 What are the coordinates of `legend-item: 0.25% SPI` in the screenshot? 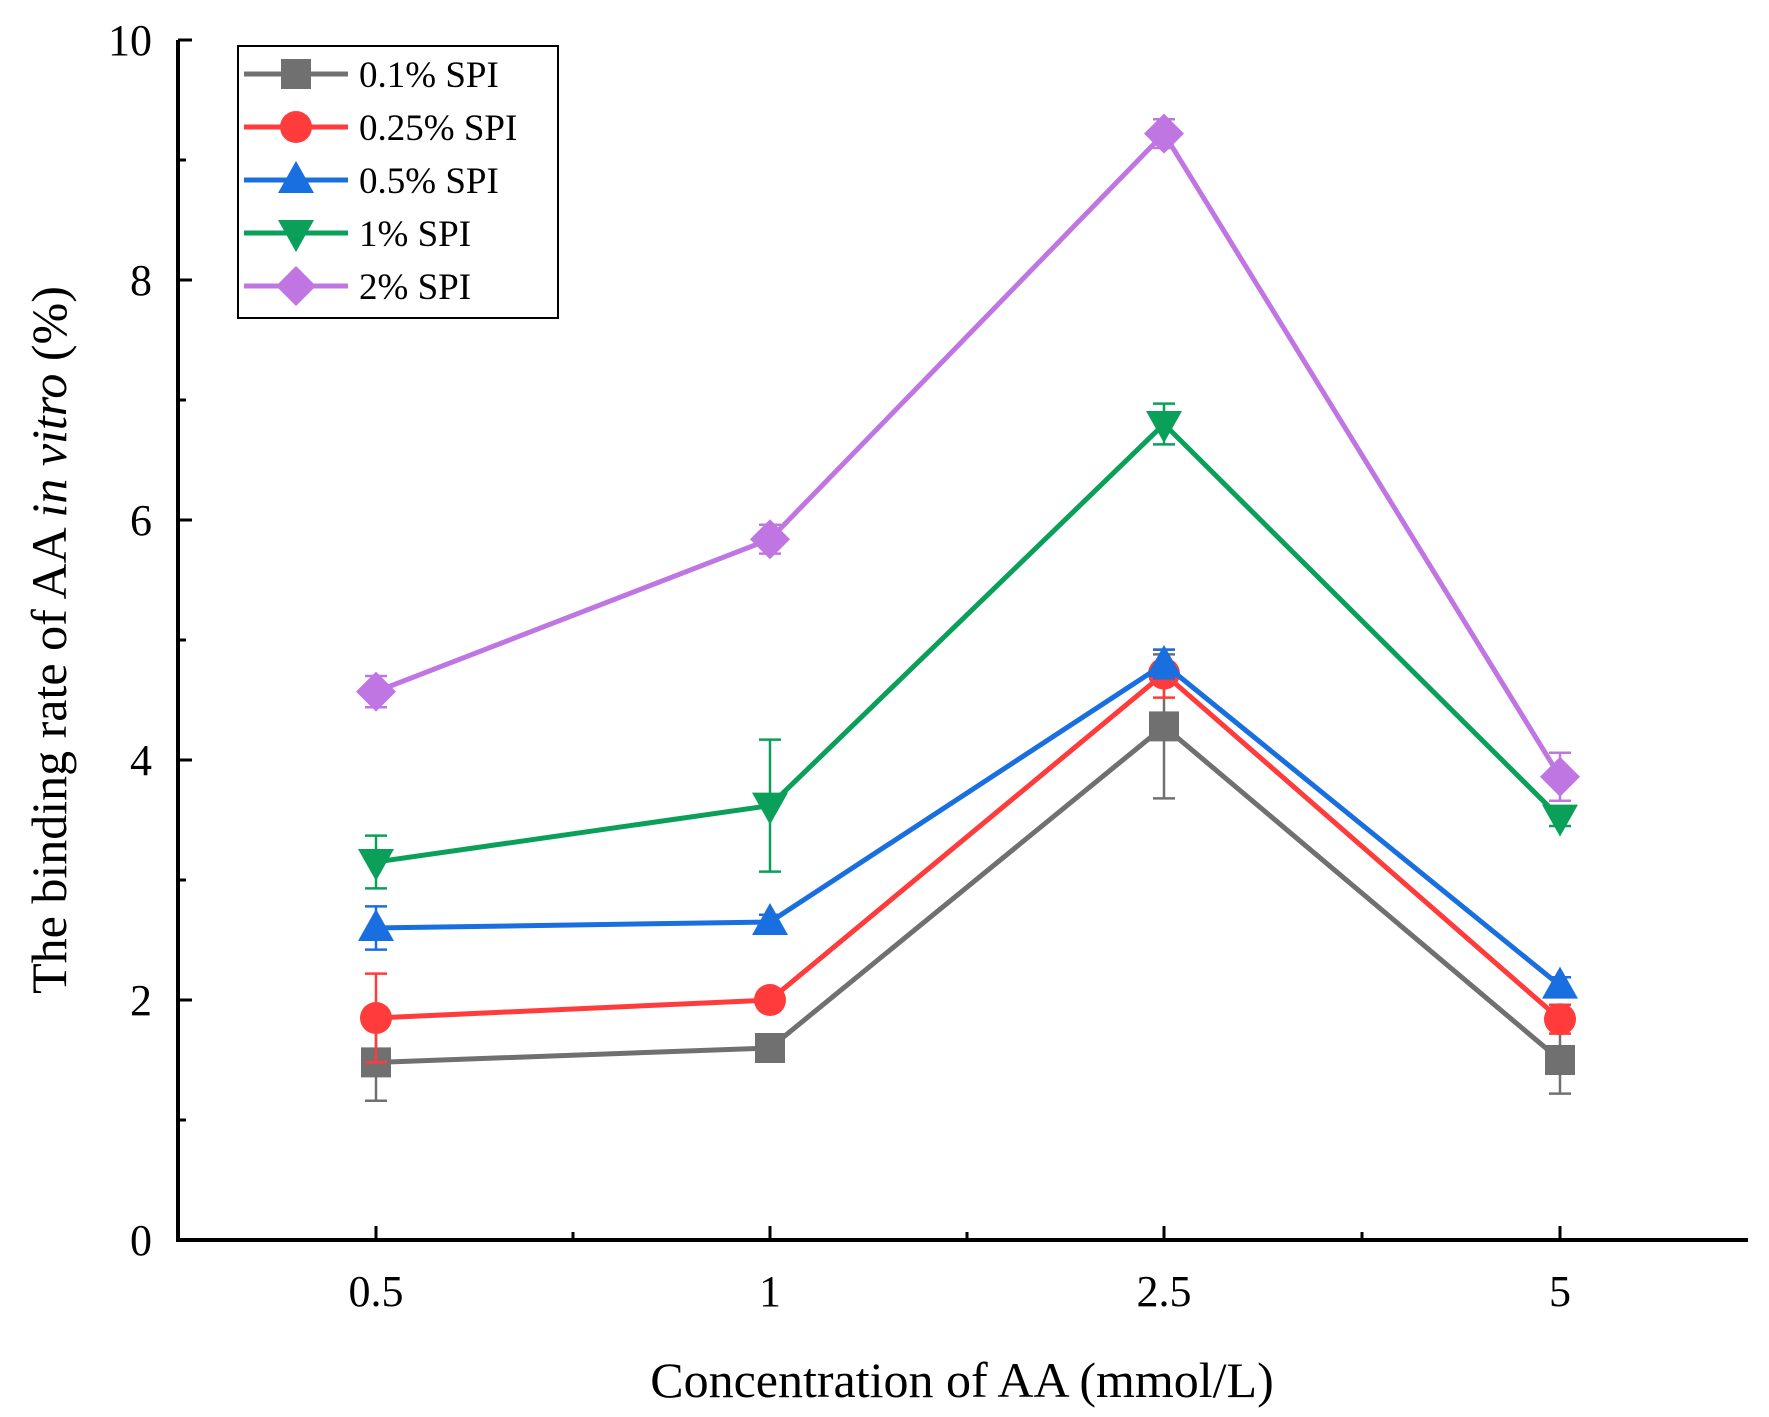 It's located at (380, 128).